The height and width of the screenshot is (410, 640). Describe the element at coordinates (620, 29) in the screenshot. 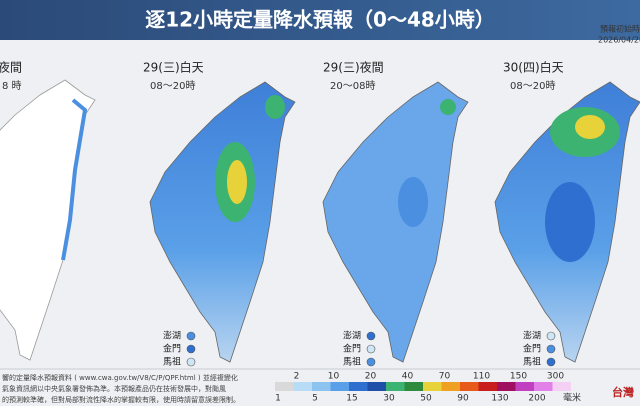

I see `init-label: 預報初始時` at that location.